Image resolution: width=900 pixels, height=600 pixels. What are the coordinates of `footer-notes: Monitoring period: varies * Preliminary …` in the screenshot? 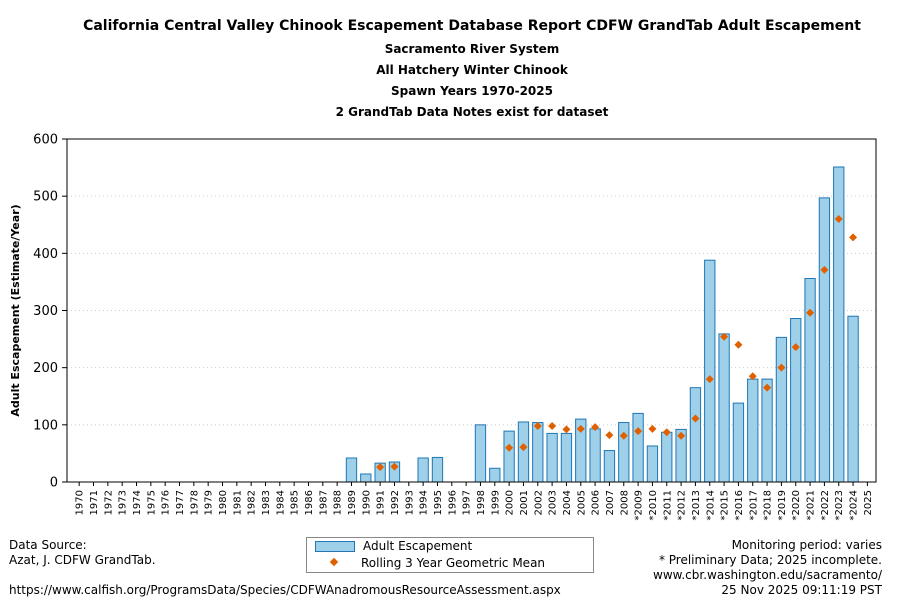 It's located at (767, 568).